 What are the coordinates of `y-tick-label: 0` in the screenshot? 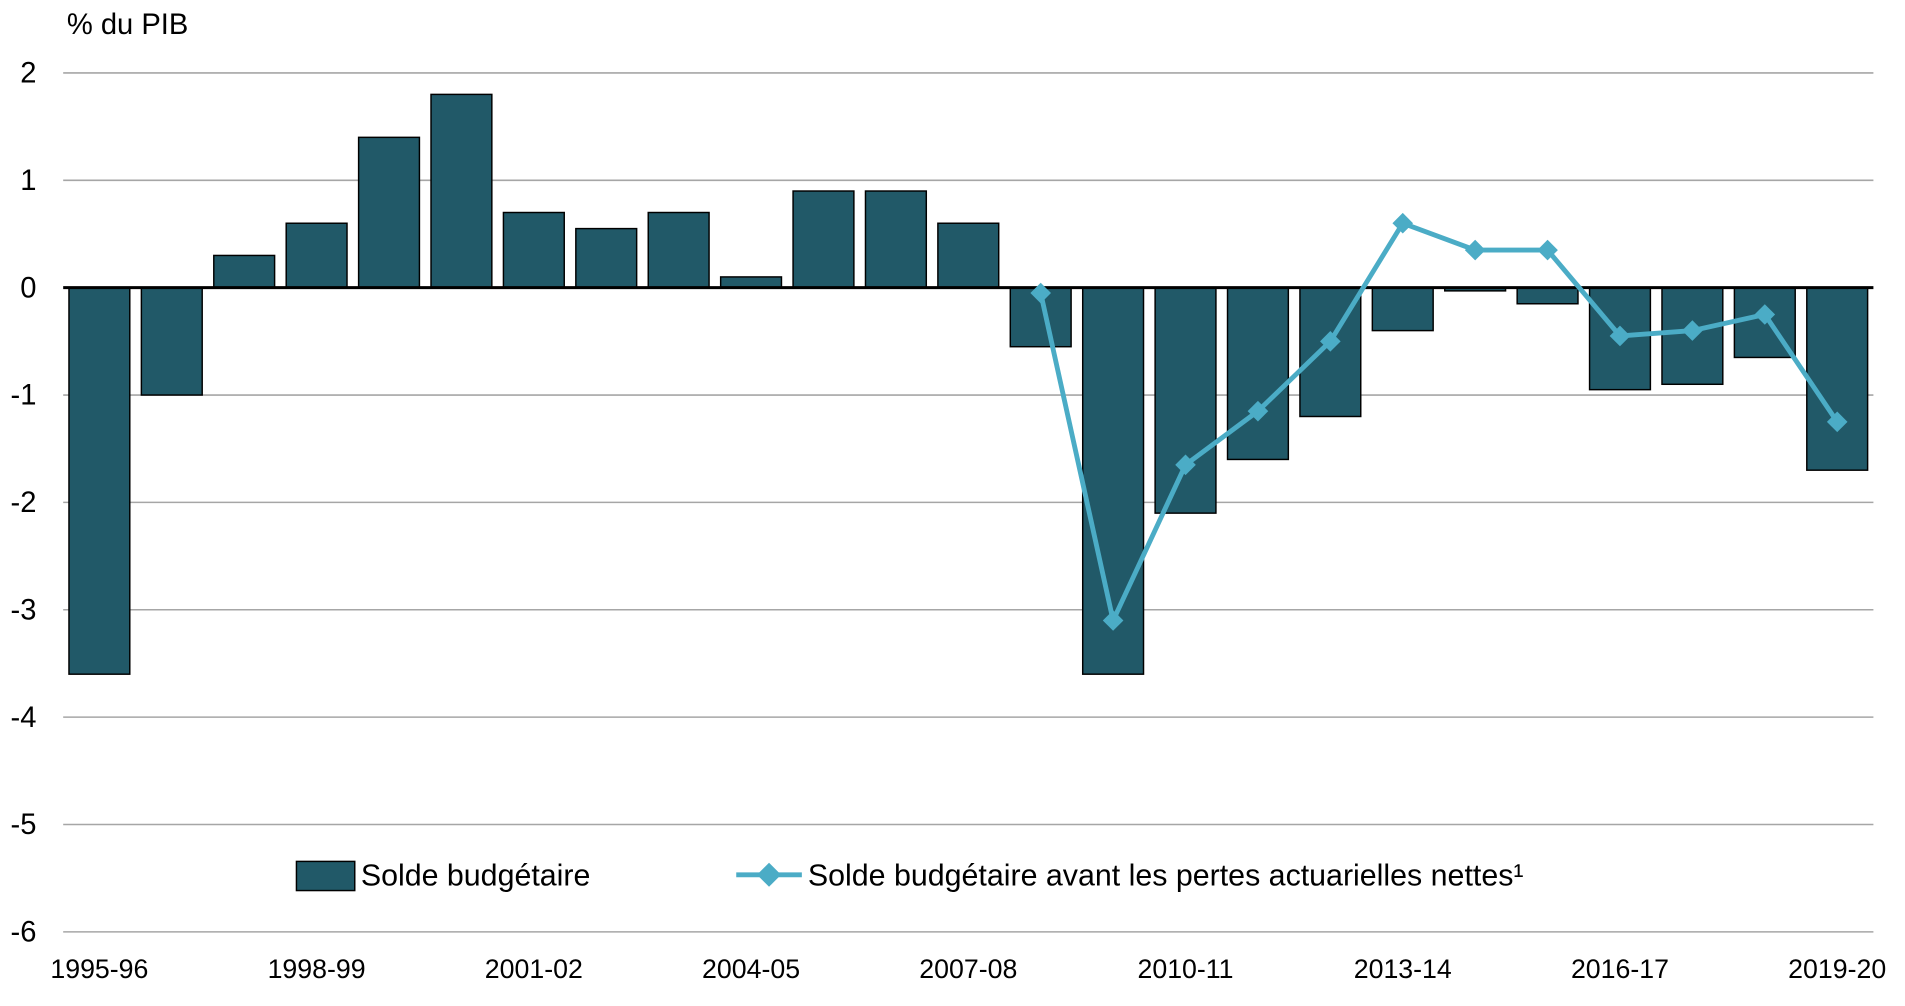 It's located at (28, 288).